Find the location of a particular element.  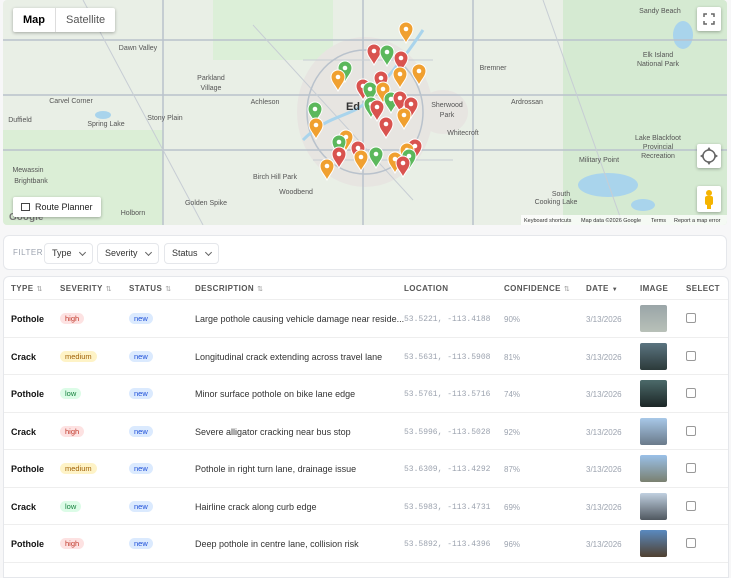

place-label: National Park is located at coordinates (658, 64).